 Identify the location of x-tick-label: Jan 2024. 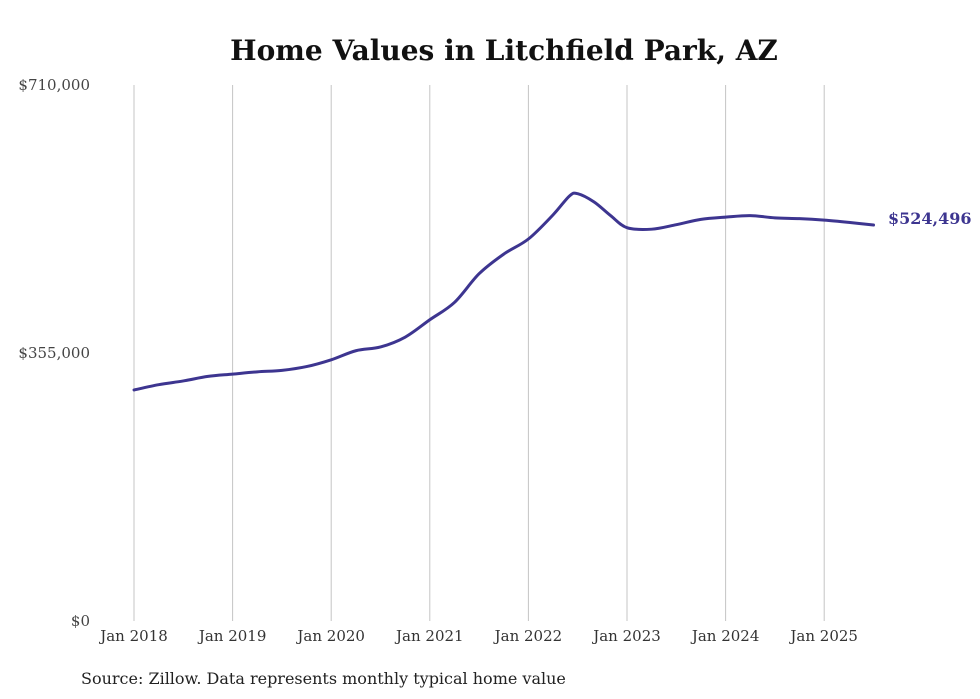
(725, 636).